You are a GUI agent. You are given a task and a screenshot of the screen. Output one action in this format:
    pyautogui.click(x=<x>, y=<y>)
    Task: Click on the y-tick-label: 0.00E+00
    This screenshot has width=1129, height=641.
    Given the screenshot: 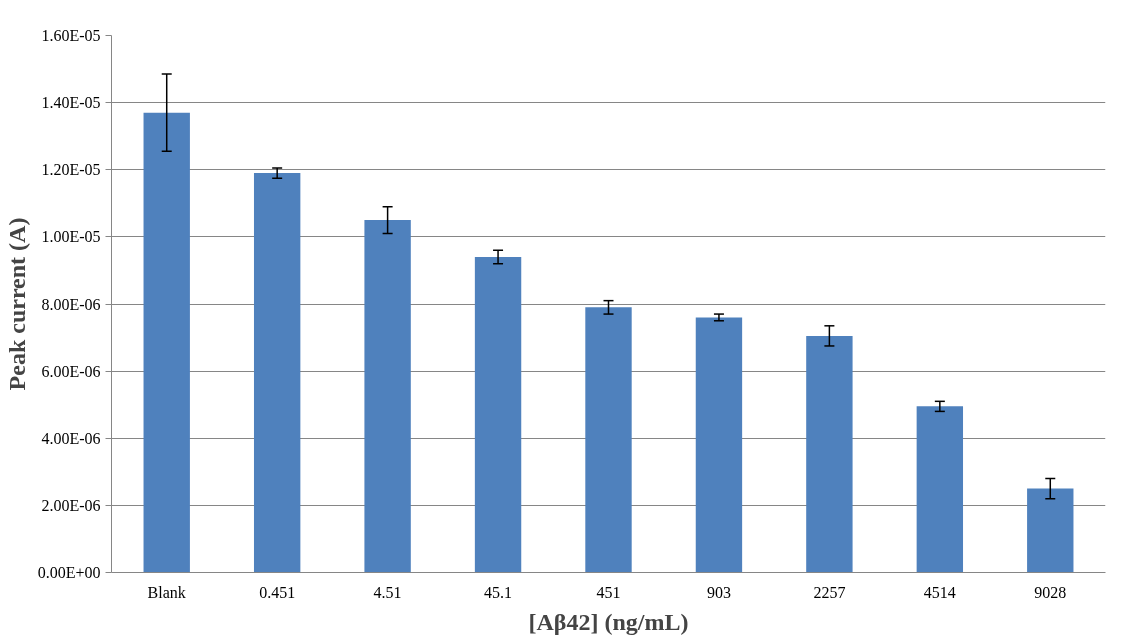 What is the action you would take?
    pyautogui.click(x=69, y=572)
    